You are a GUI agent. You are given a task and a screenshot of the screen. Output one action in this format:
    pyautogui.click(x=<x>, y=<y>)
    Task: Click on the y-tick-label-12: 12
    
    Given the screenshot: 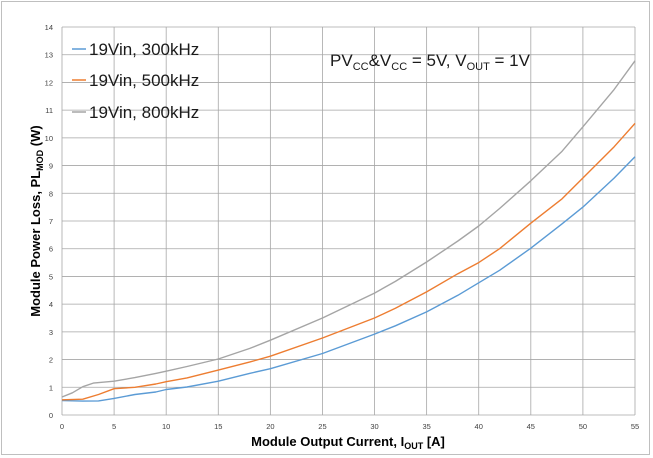 What is the action you would take?
    pyautogui.click(x=49, y=82)
    